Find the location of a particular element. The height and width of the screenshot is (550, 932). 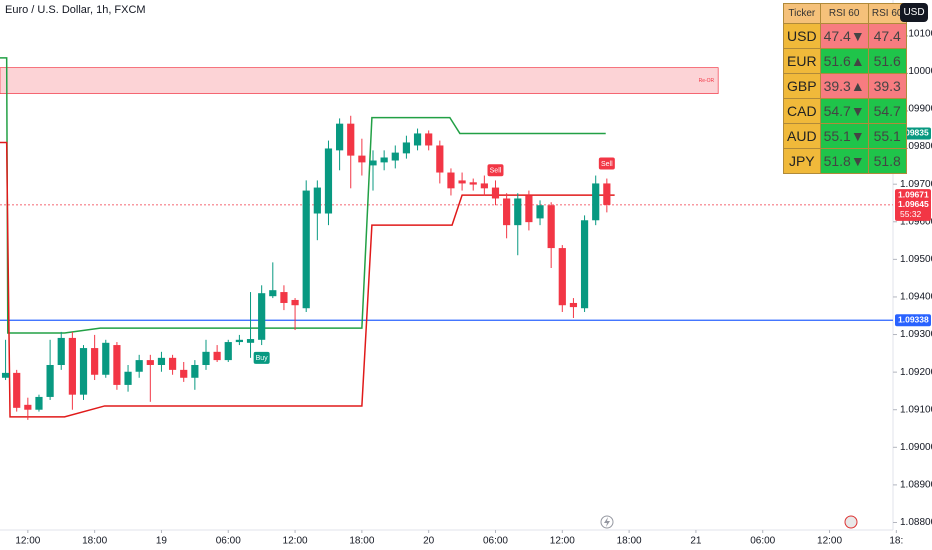

y-tick-label: 1.10100 is located at coordinates (916, 33).